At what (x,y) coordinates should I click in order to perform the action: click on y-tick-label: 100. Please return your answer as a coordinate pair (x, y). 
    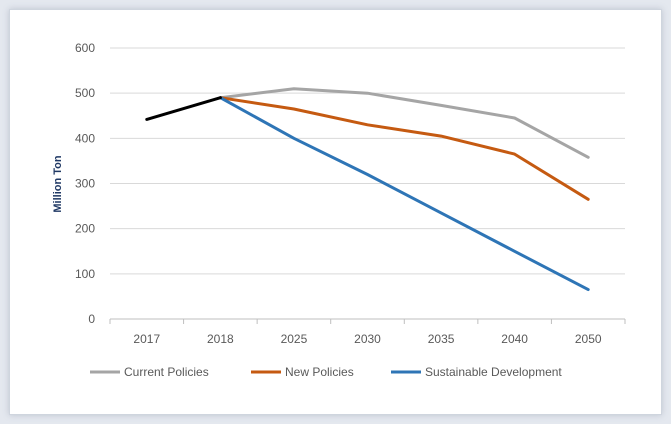
    Looking at the image, I should click on (85, 274).